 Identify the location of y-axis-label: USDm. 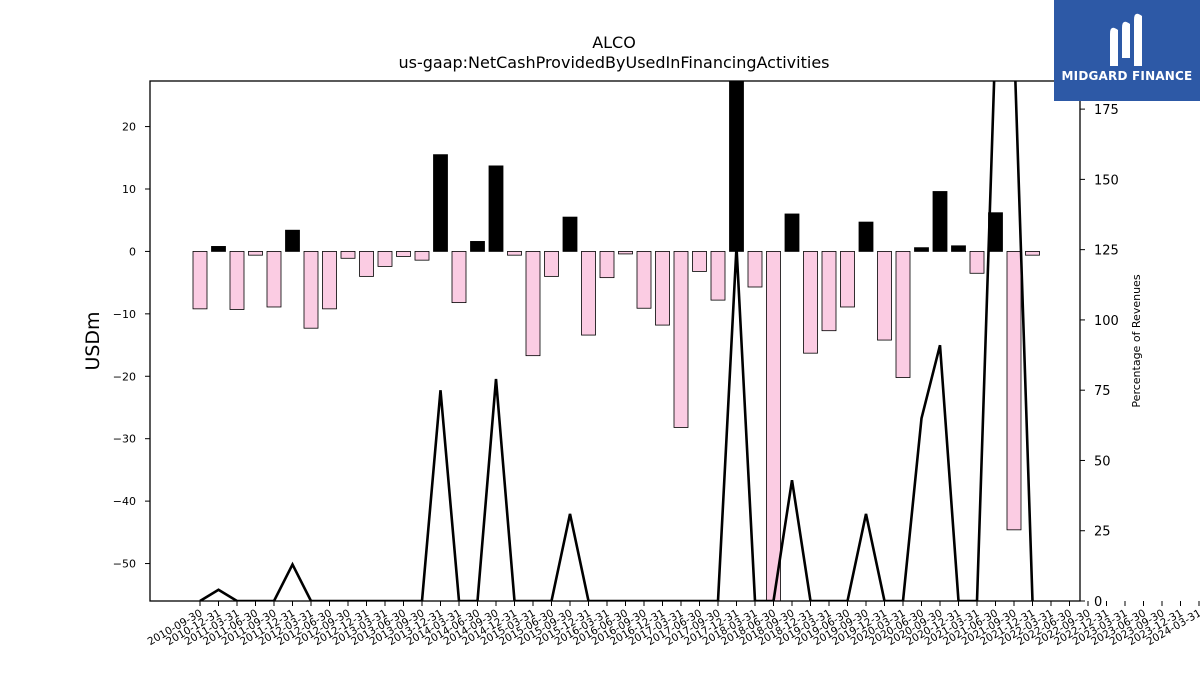
(93, 340).